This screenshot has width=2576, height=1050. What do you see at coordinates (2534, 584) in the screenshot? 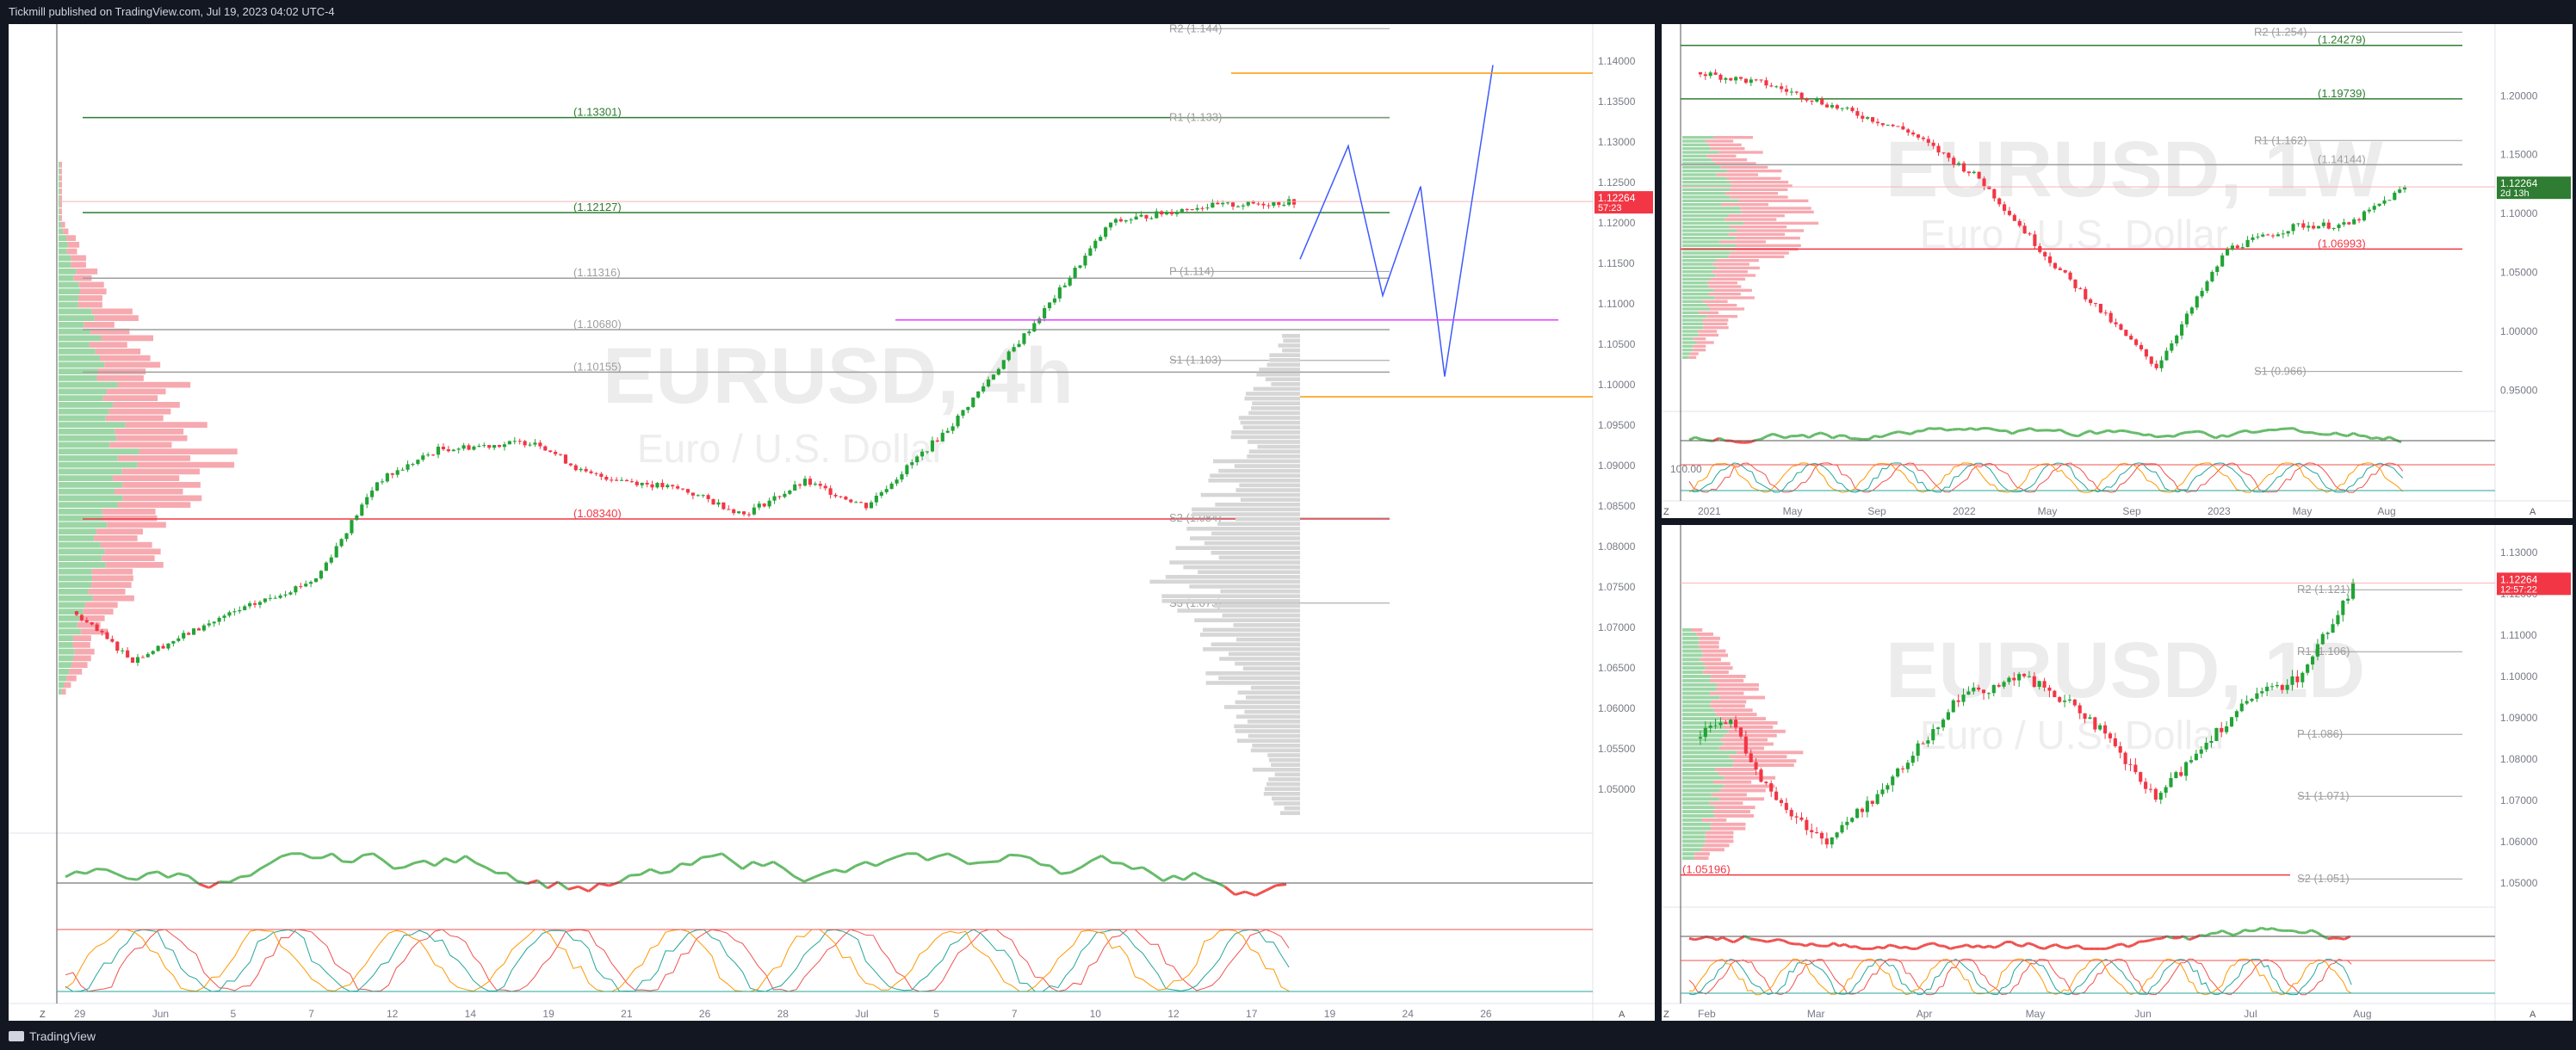
I see `last-price-badge` at bounding box center [2534, 584].